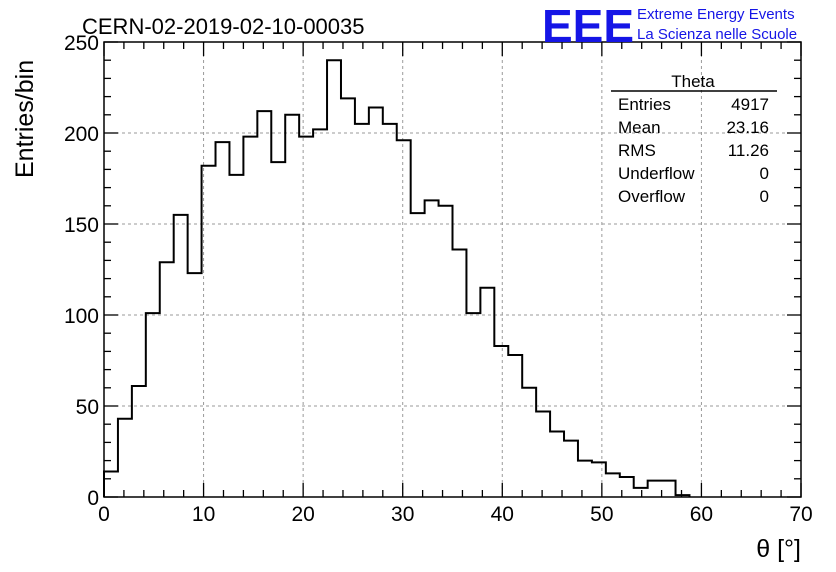 The image size is (836, 572). I want to click on chart-title: CERN-02-2019-02-10-00035, so click(223, 26).